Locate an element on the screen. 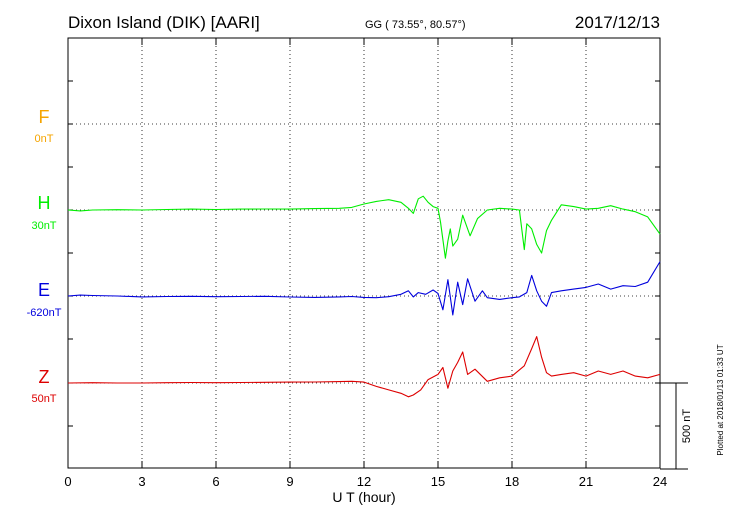 The height and width of the screenshot is (520, 730). tick-label-x-6: 6 is located at coordinates (215, 481).